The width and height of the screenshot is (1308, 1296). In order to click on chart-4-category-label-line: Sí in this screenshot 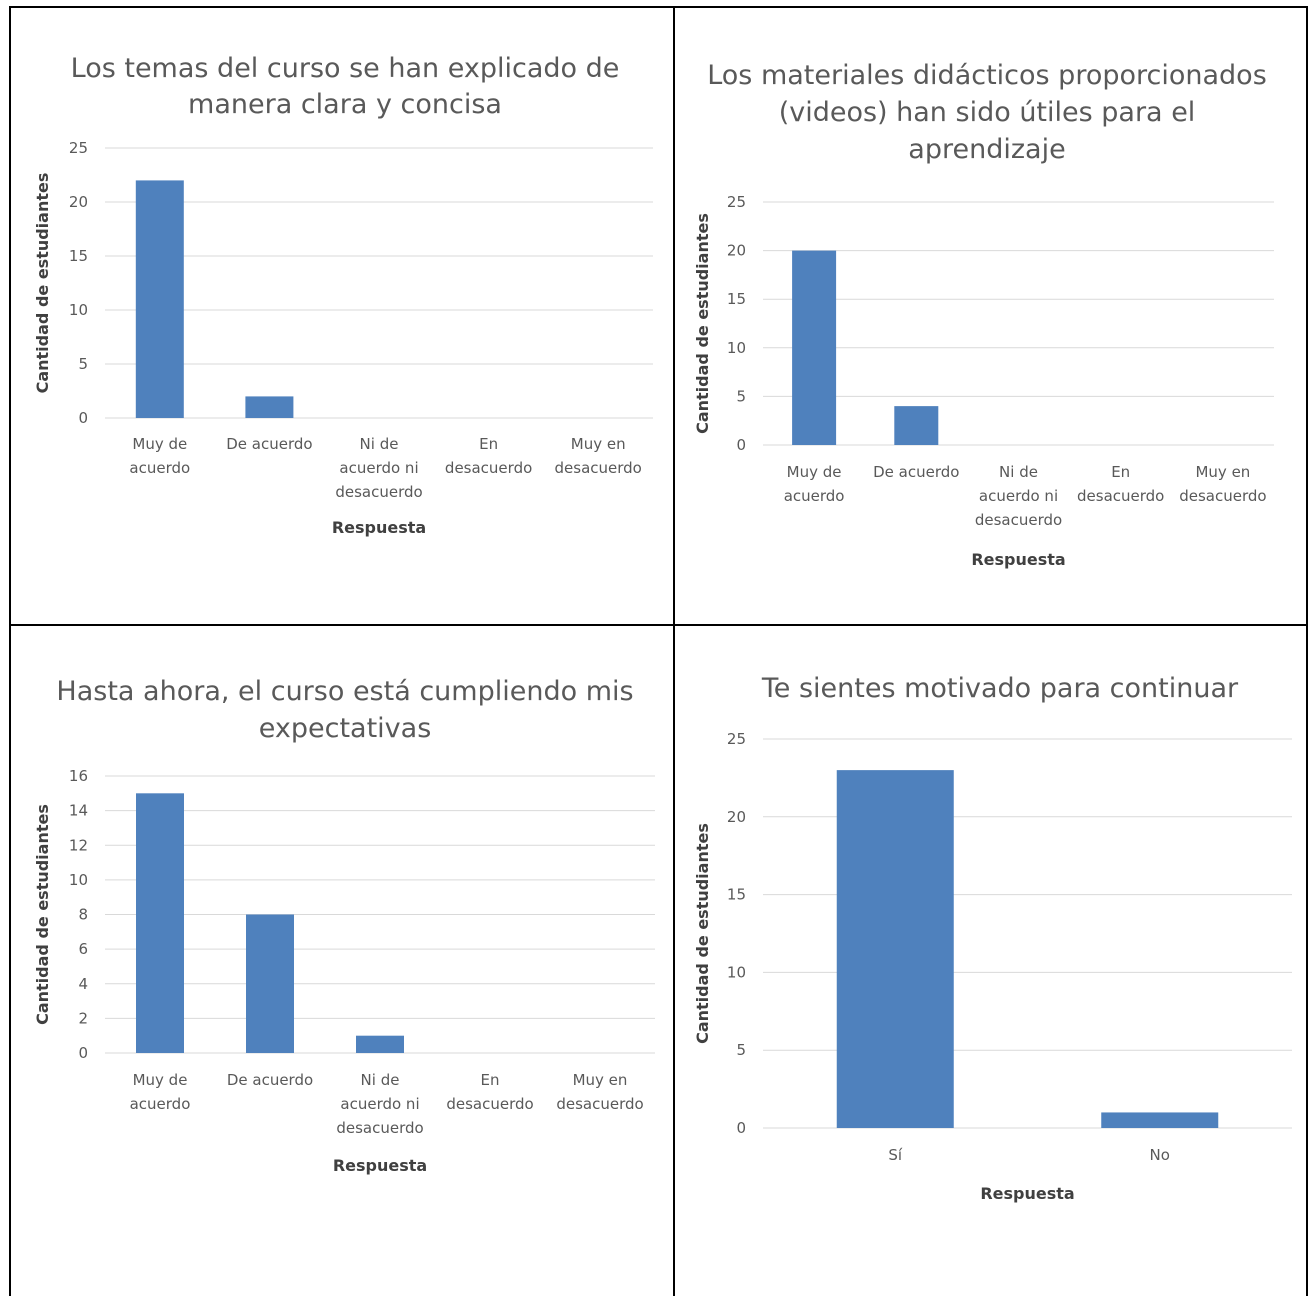, I will do `click(895, 1155)`.